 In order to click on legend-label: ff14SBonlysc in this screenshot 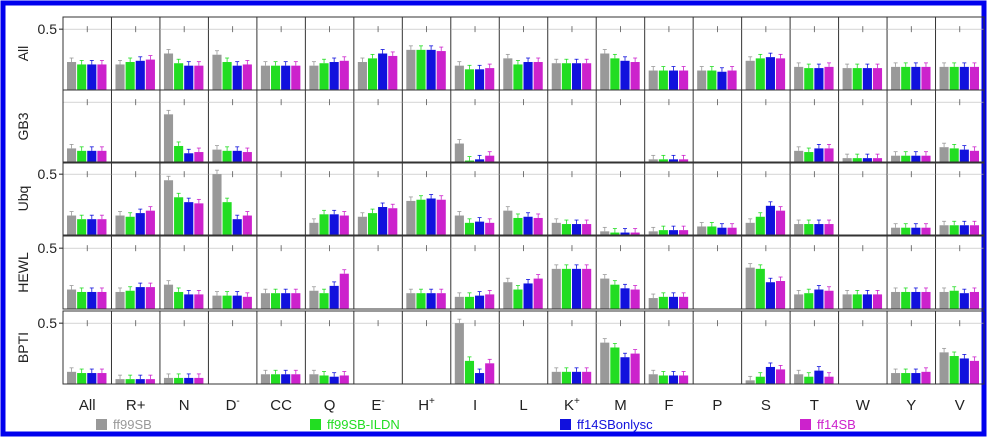, I will do `click(615, 424)`.